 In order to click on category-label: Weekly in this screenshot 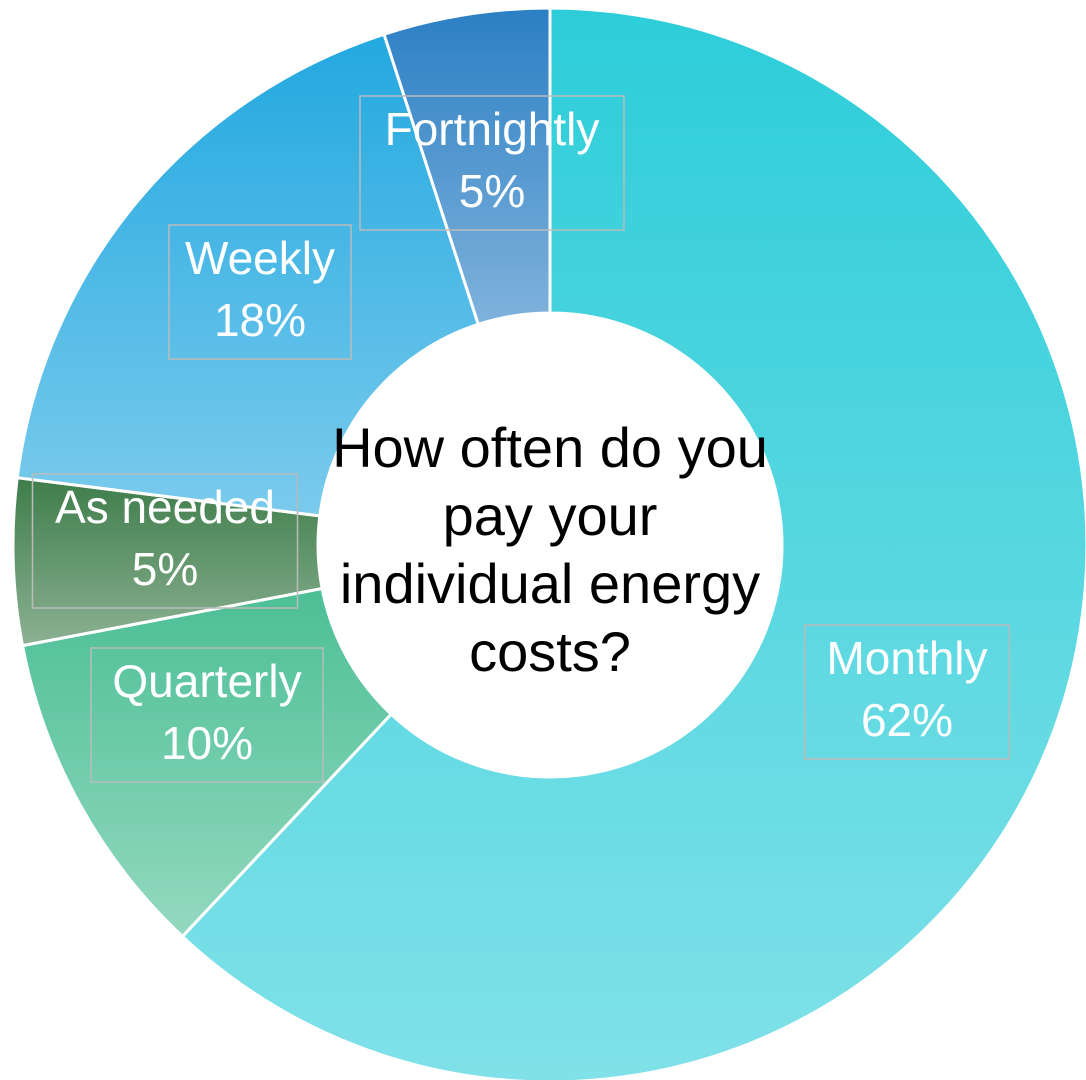, I will do `click(260, 258)`.